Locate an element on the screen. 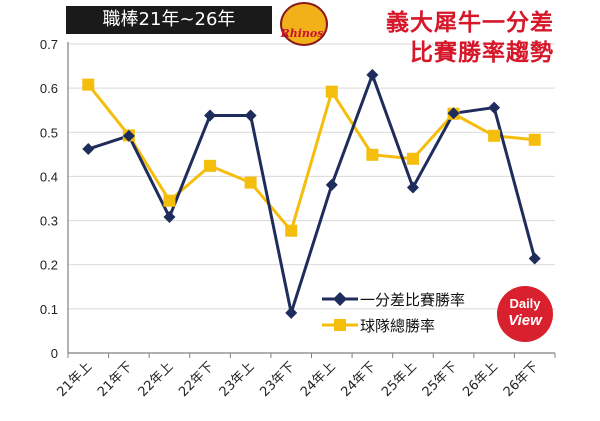  logo-text: Rhinos is located at coordinates (302, 33).